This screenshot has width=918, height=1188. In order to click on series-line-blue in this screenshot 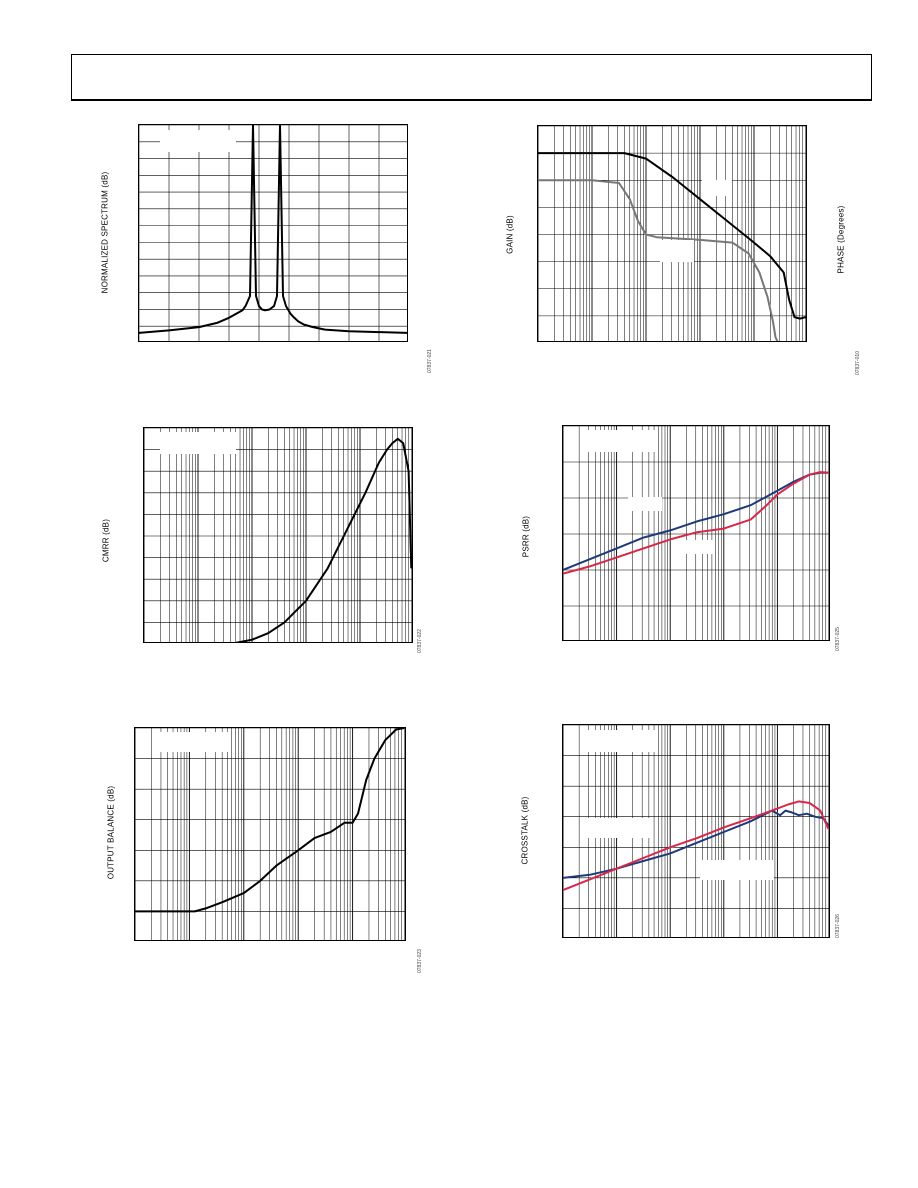, I will do `click(696, 521)`.